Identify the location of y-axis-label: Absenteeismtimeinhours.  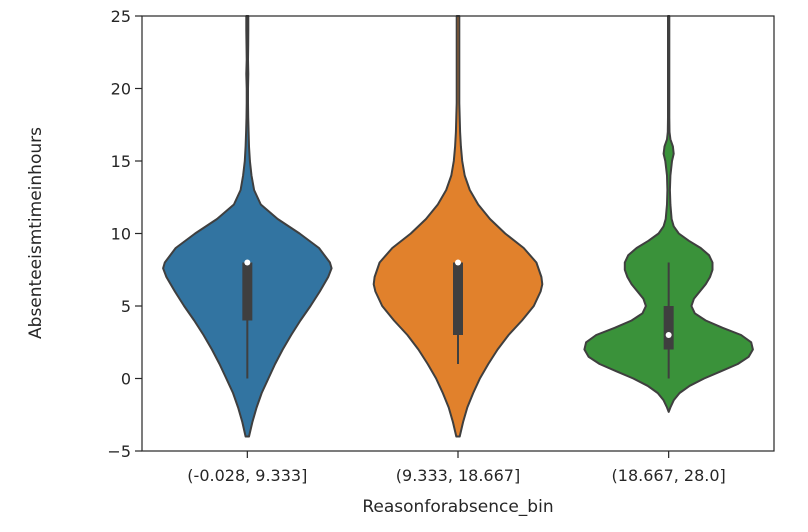
(36, 233).